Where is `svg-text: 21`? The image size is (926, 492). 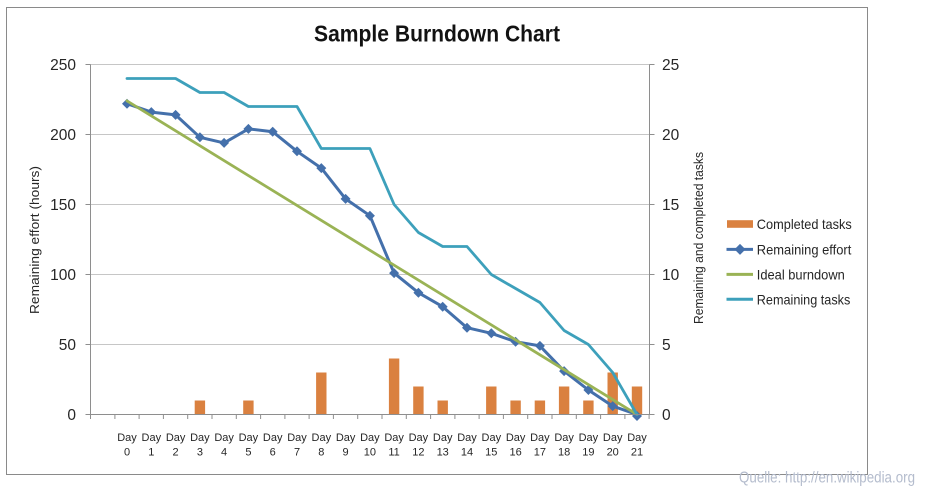 svg-text: 21 is located at coordinates (637, 453).